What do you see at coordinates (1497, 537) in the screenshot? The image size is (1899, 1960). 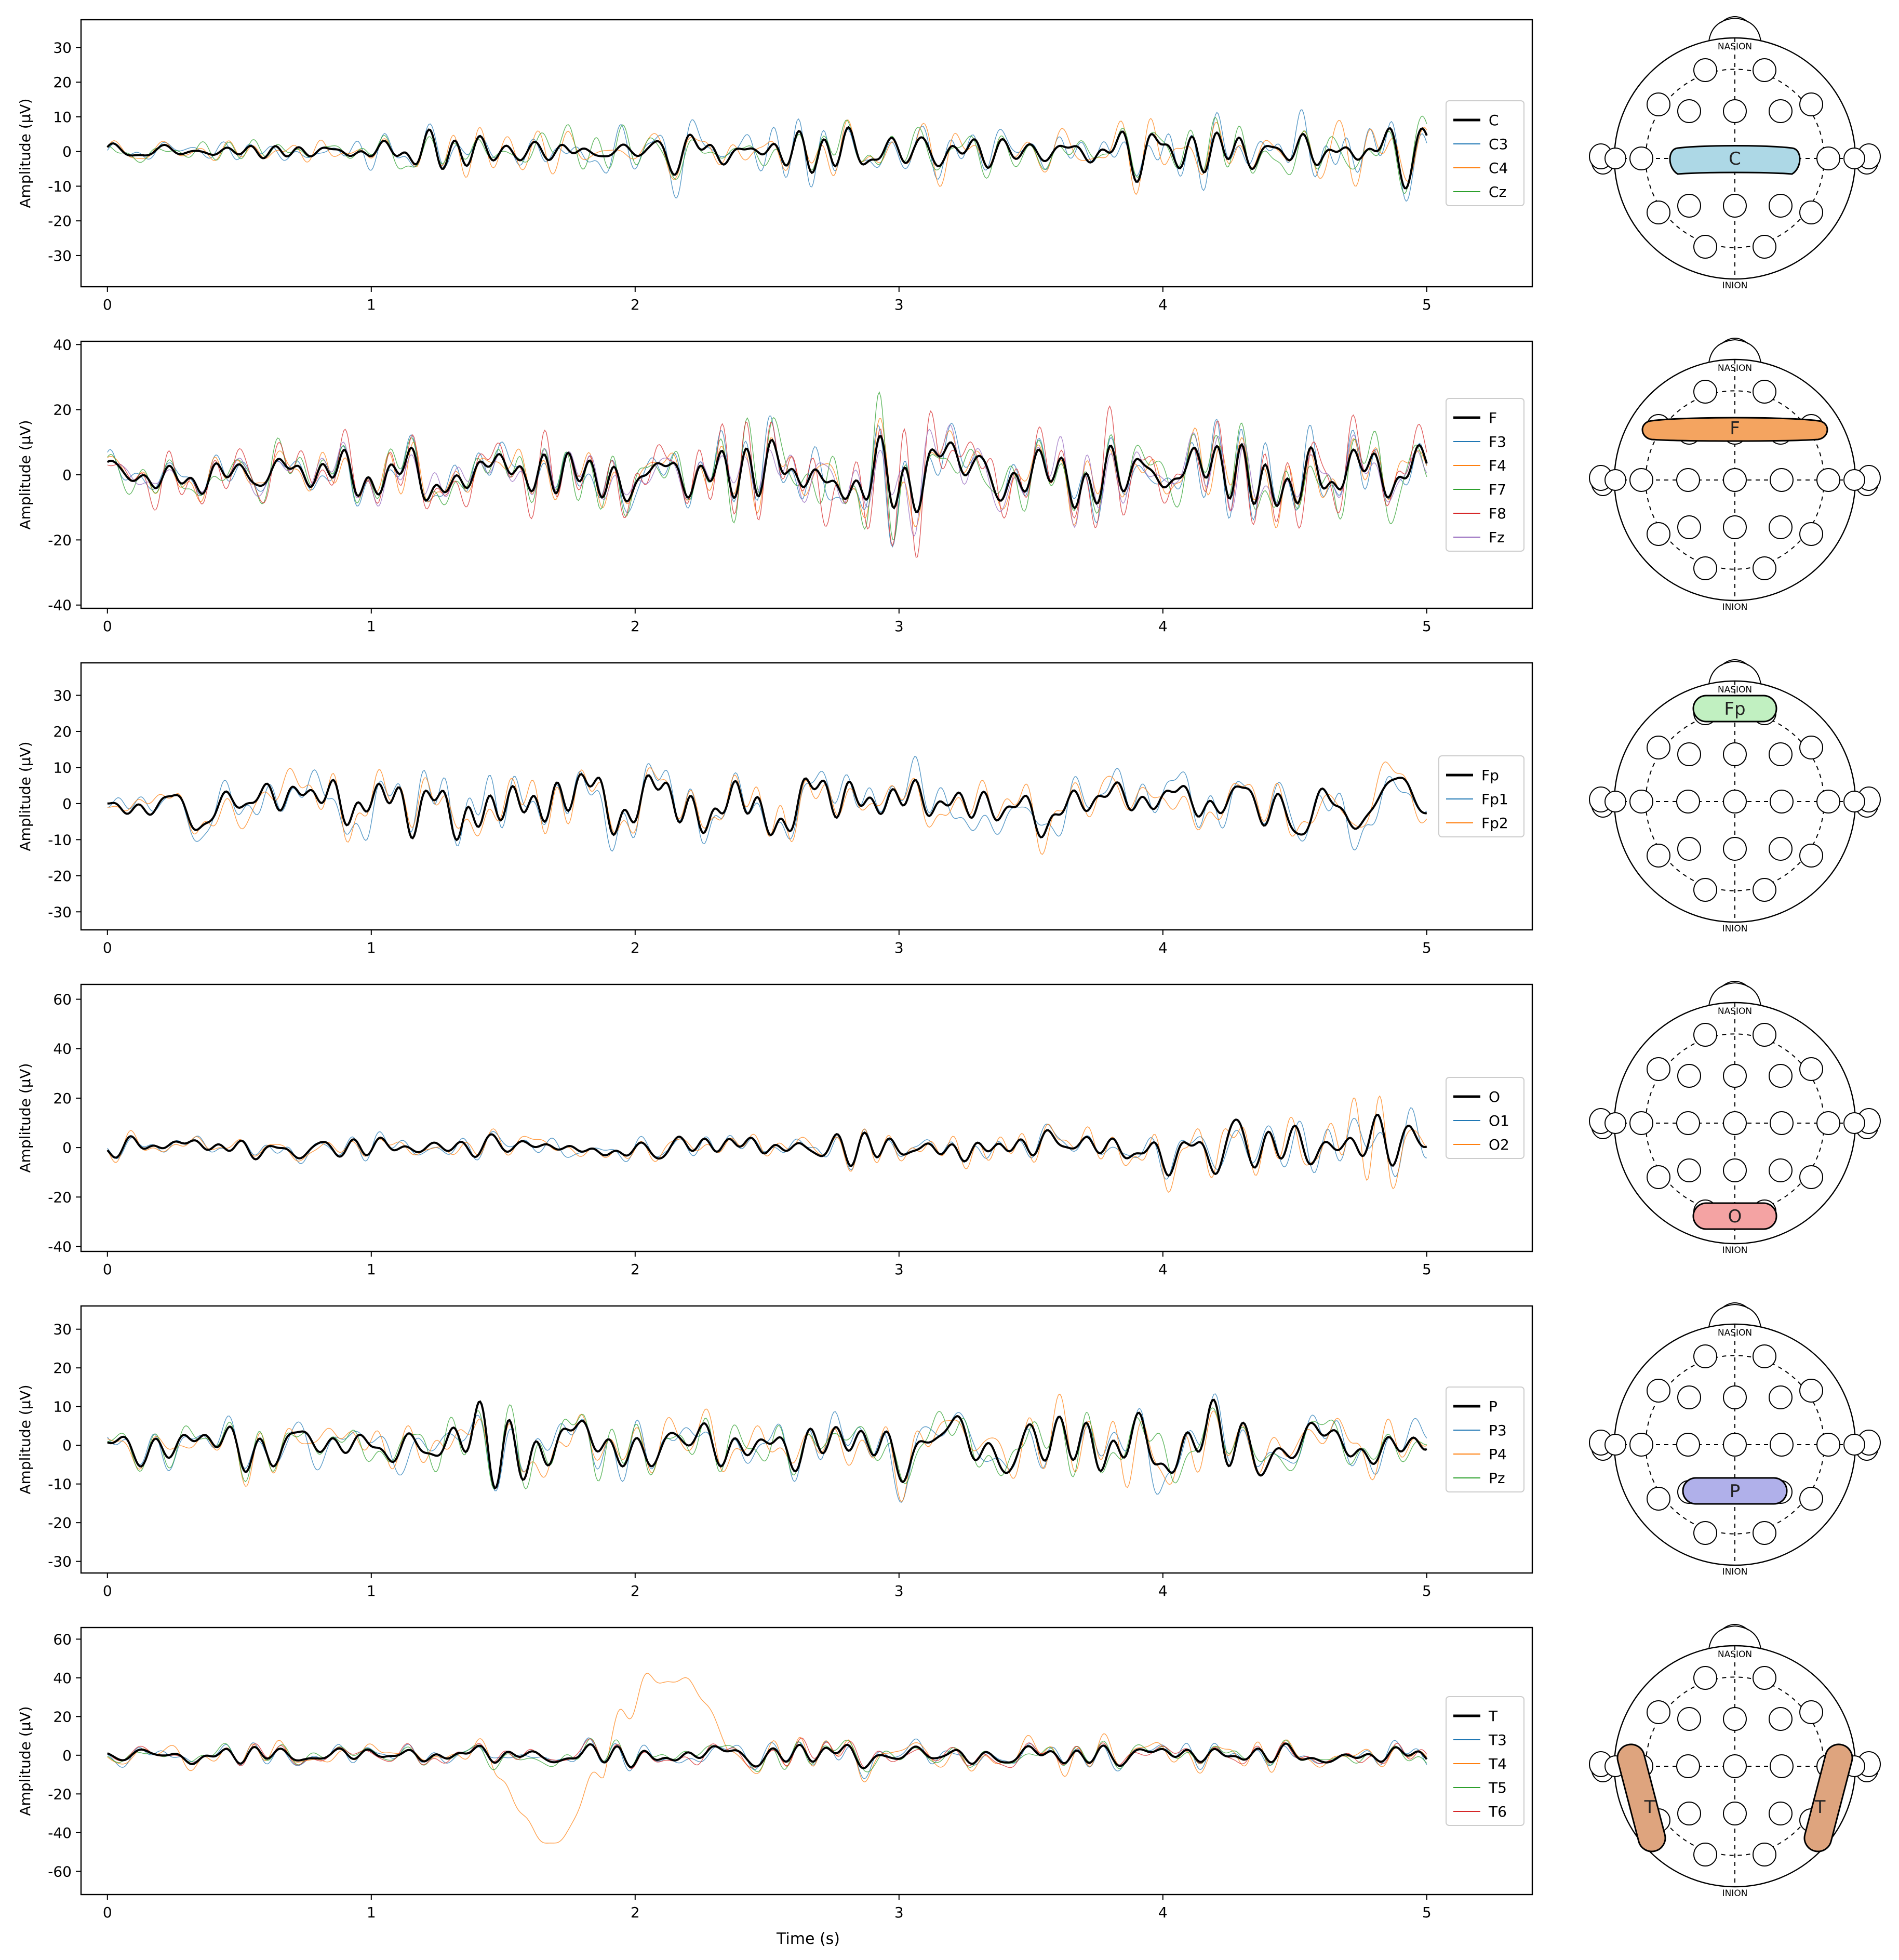 I see `legend-label-Fz: Fz` at bounding box center [1497, 537].